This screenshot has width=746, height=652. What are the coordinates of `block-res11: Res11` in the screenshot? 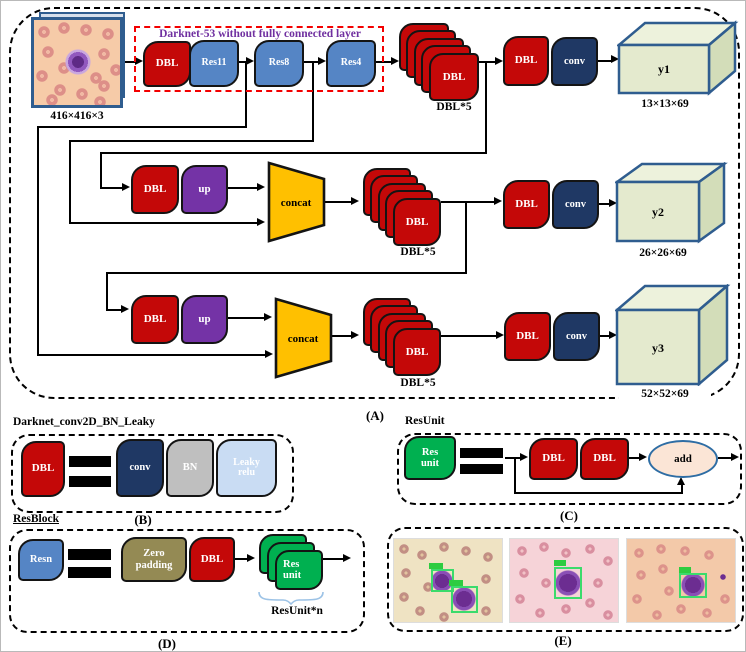 It's located at (214, 63).